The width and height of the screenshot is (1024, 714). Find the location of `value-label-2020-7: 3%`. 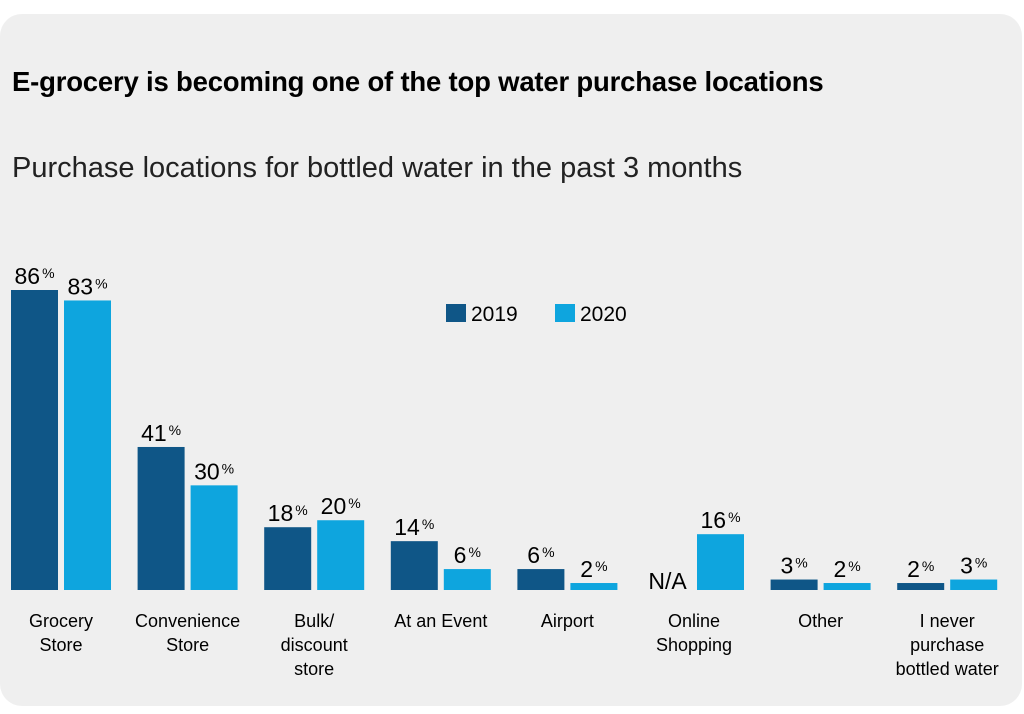

value-label-2020-7: 3% is located at coordinates (973, 566).